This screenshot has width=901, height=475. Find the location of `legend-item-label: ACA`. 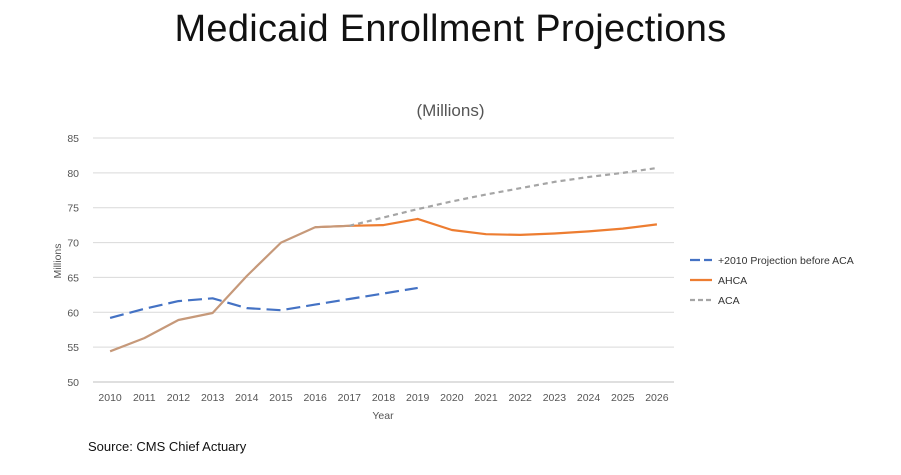

legend-item-label: ACA is located at coordinates (729, 301).